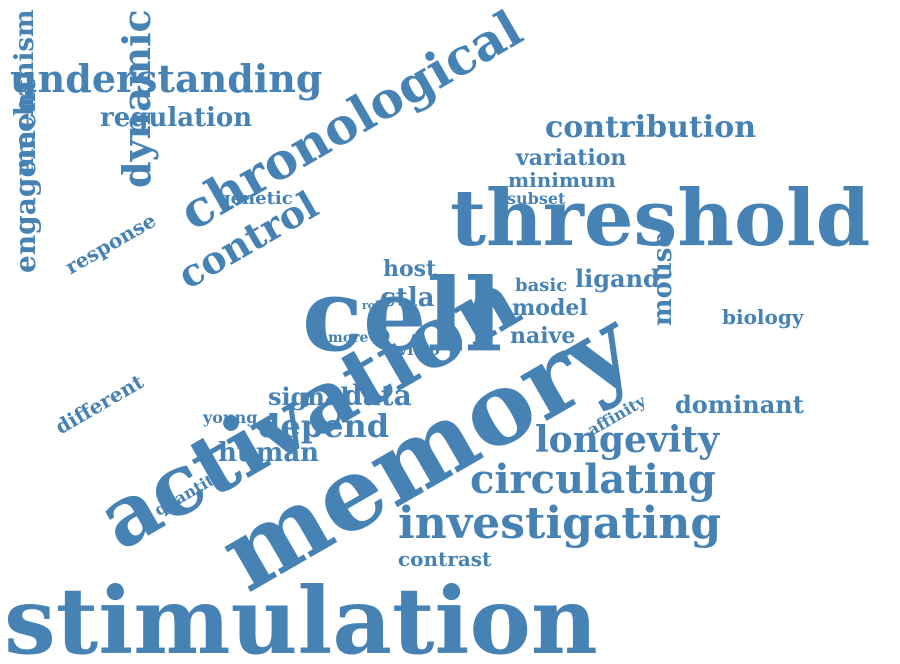 This screenshot has height=664, width=900. Describe the element at coordinates (301, 615) in the screenshot. I see `word-stimulation: stimulation` at that location.